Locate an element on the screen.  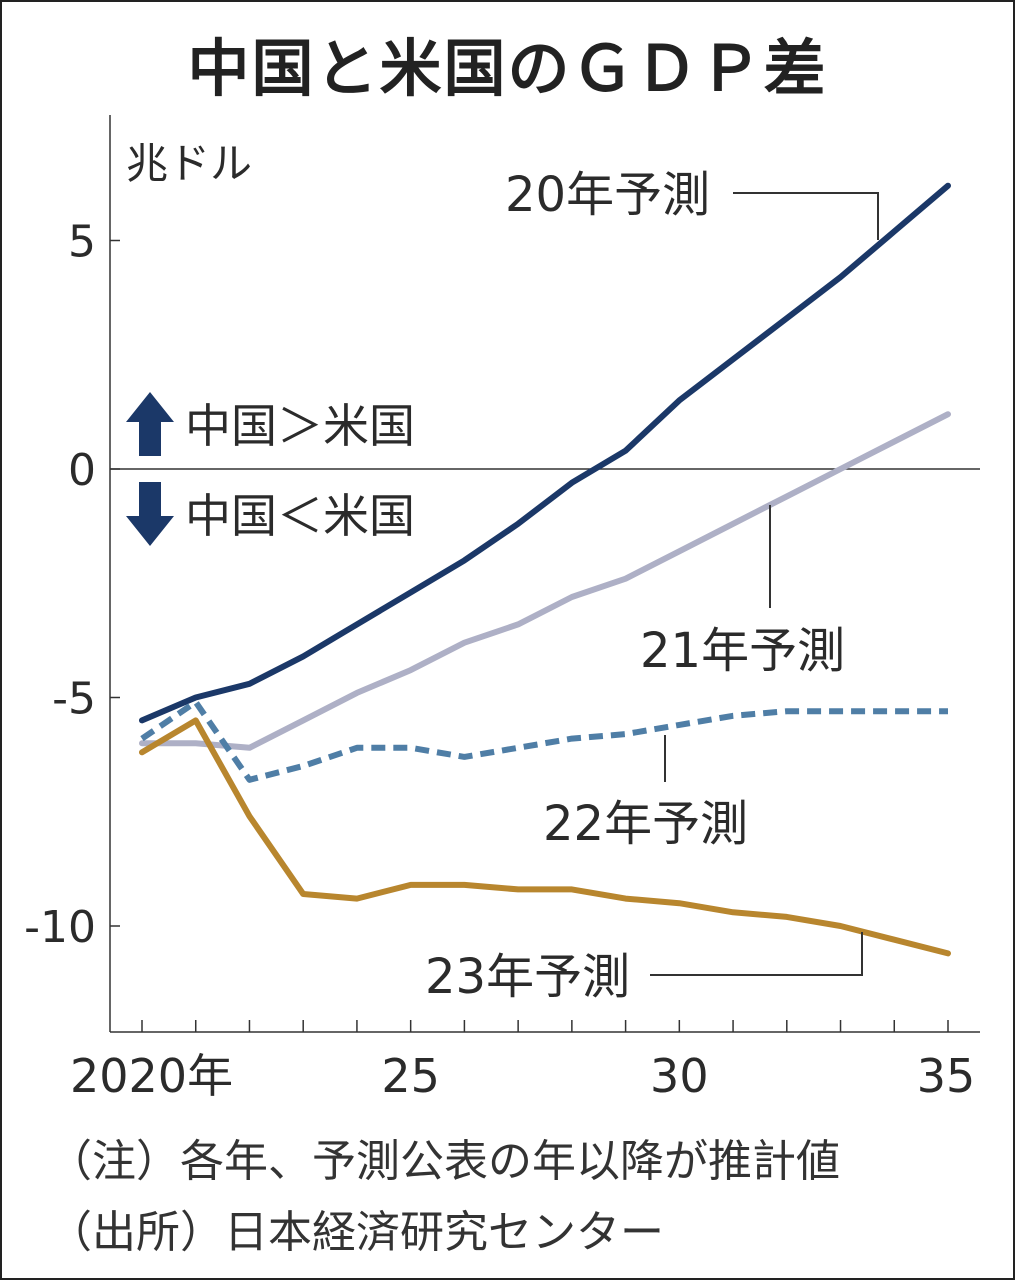
china-less-label: 中国＜米国 is located at coordinates (300, 516).